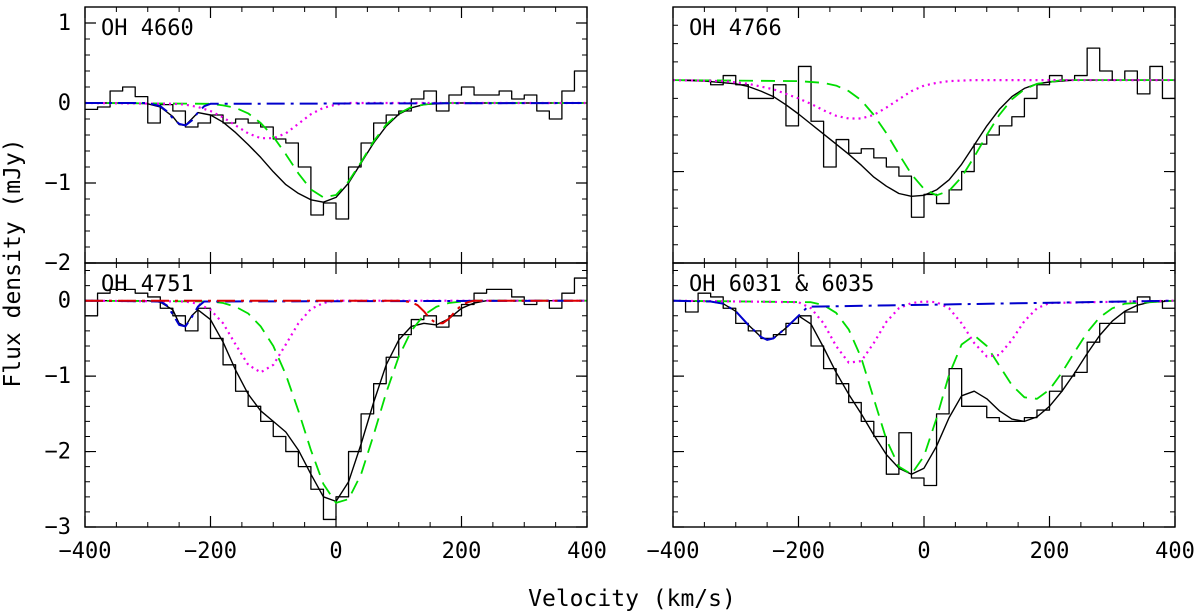  Describe the element at coordinates (13, 262) in the screenshot. I see `y-axis-title: Flux density (mJy)` at that location.